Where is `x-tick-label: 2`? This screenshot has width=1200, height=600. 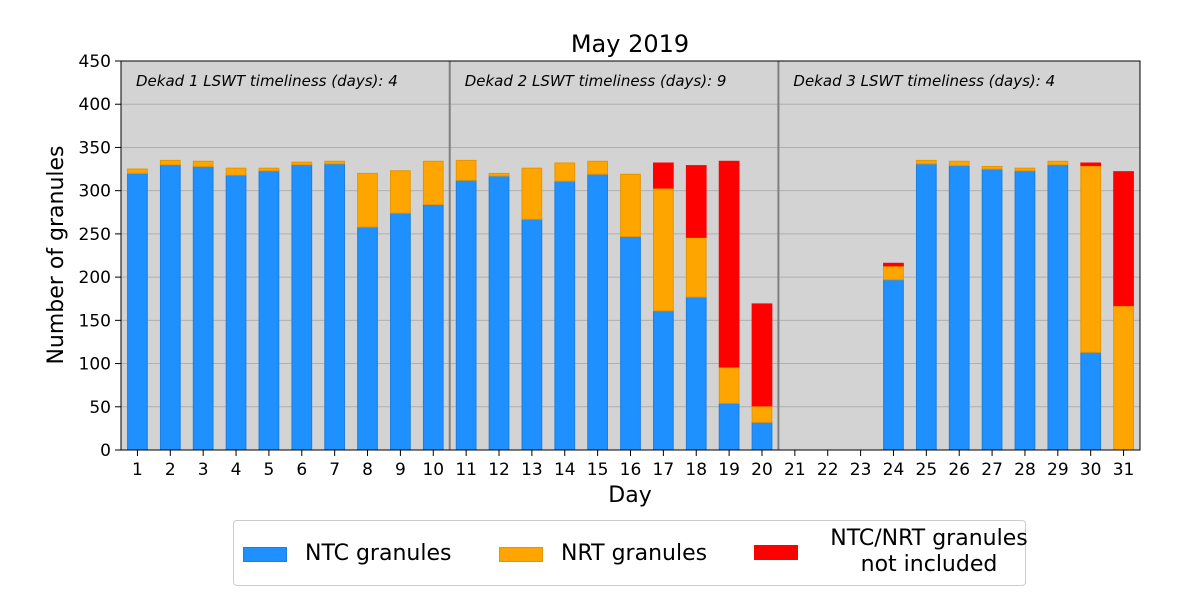 x-tick-label: 2 is located at coordinates (170, 470).